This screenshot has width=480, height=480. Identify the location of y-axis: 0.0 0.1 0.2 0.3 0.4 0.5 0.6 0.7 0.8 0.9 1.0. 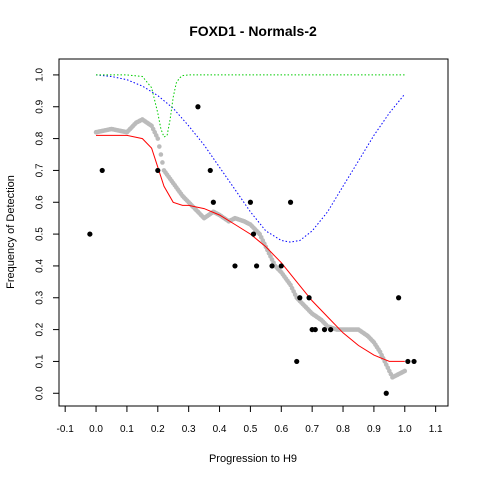
(47, 234).